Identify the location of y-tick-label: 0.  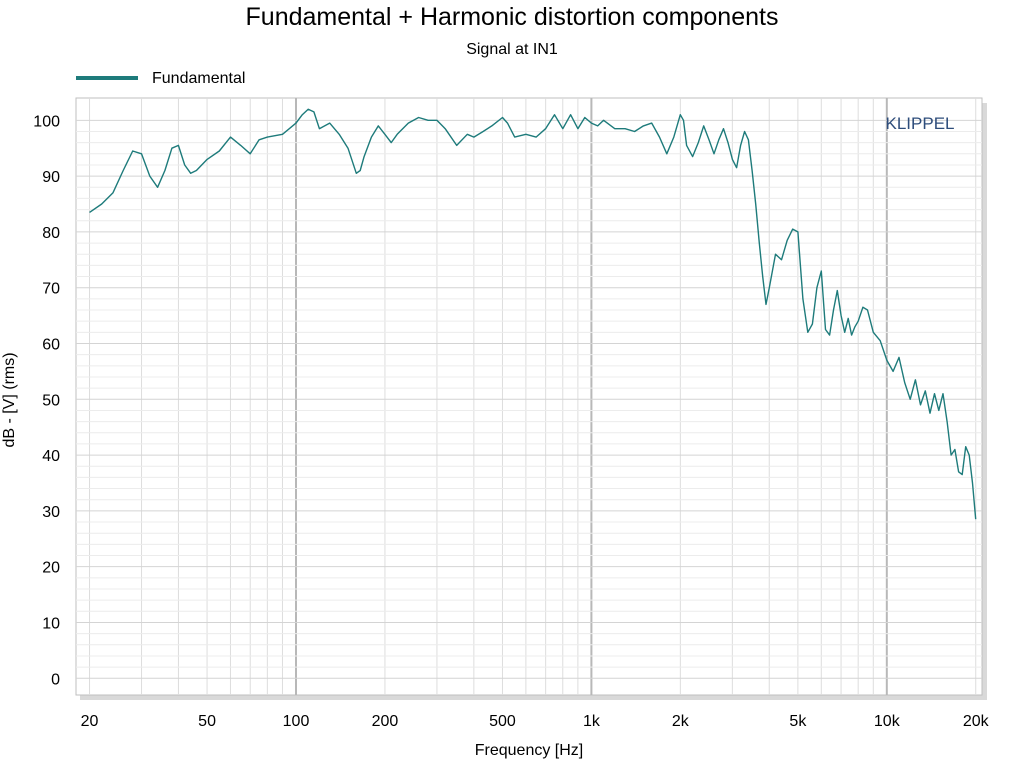
(55, 679).